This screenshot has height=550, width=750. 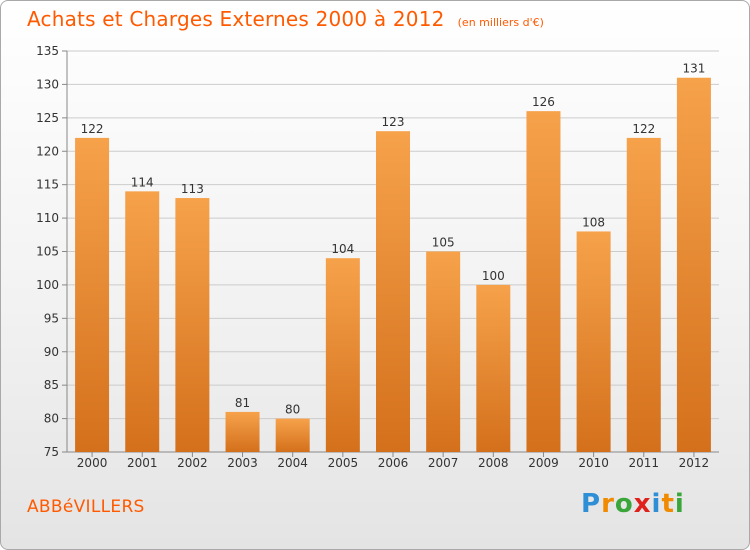 What do you see at coordinates (47, 185) in the screenshot?
I see `y-tick-label: 115` at bounding box center [47, 185].